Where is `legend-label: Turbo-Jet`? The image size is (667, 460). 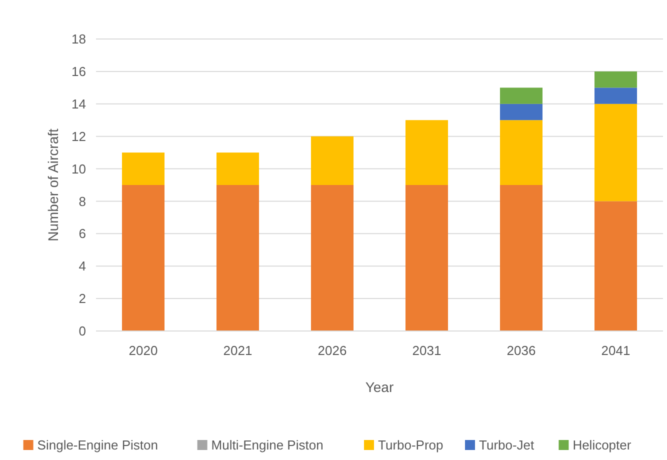
legend-label: Turbo-Jet is located at coordinates (507, 445).